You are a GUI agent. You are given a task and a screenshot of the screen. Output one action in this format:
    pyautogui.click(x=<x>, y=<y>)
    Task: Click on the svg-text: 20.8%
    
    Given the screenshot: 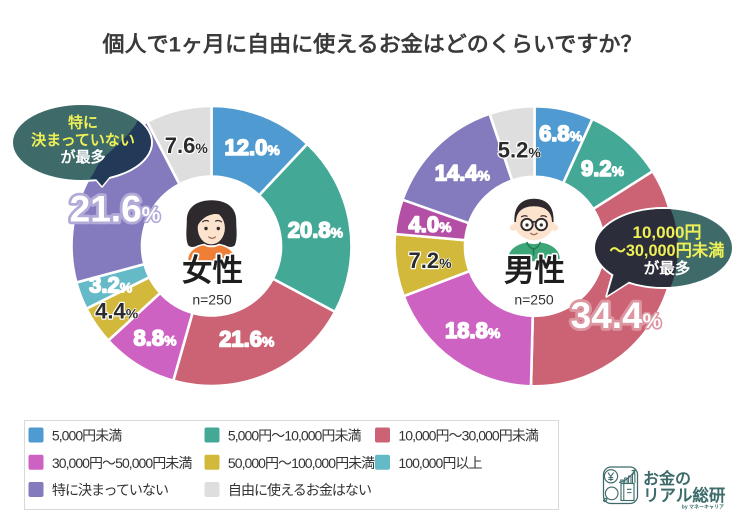 What is the action you would take?
    pyautogui.click(x=316, y=230)
    